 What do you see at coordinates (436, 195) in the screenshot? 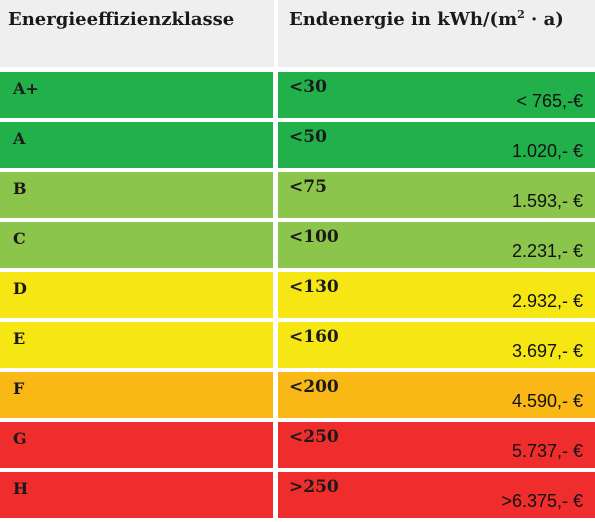
I see `energy-value-cell: <75 1.593,- €` at bounding box center [436, 195].